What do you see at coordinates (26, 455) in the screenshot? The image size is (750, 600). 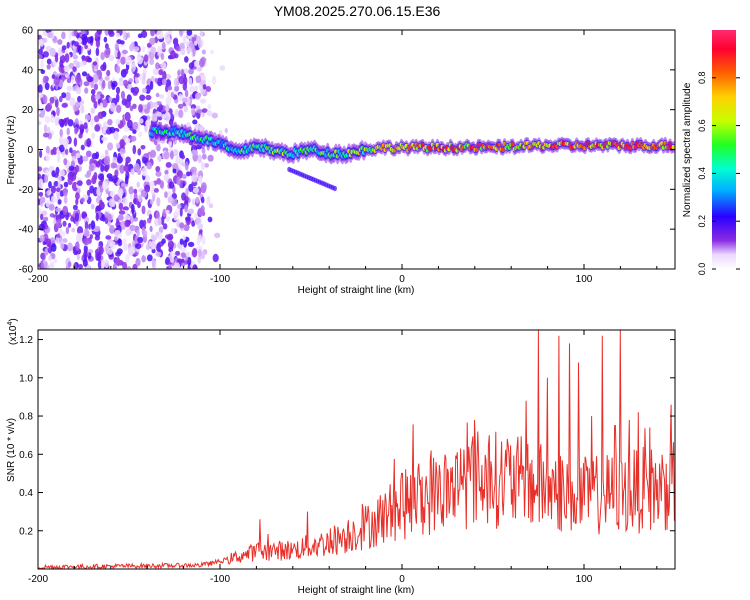 I see `snr-ytick-label: 0.6` at bounding box center [26, 455].